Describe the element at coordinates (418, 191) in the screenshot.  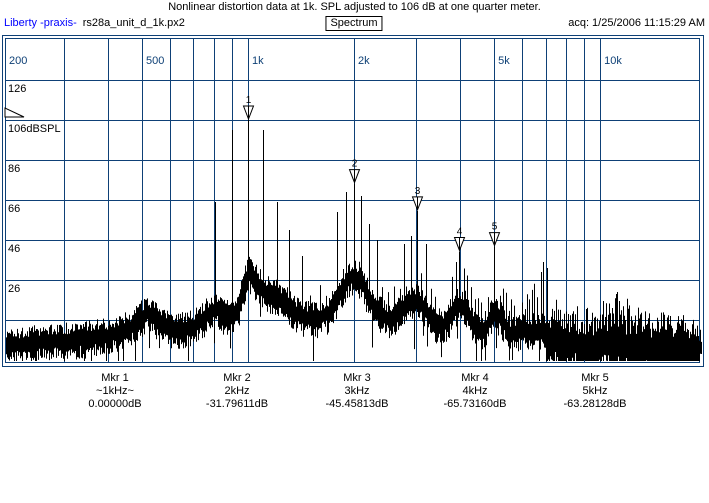
I see `marker-number: 3` at that location.